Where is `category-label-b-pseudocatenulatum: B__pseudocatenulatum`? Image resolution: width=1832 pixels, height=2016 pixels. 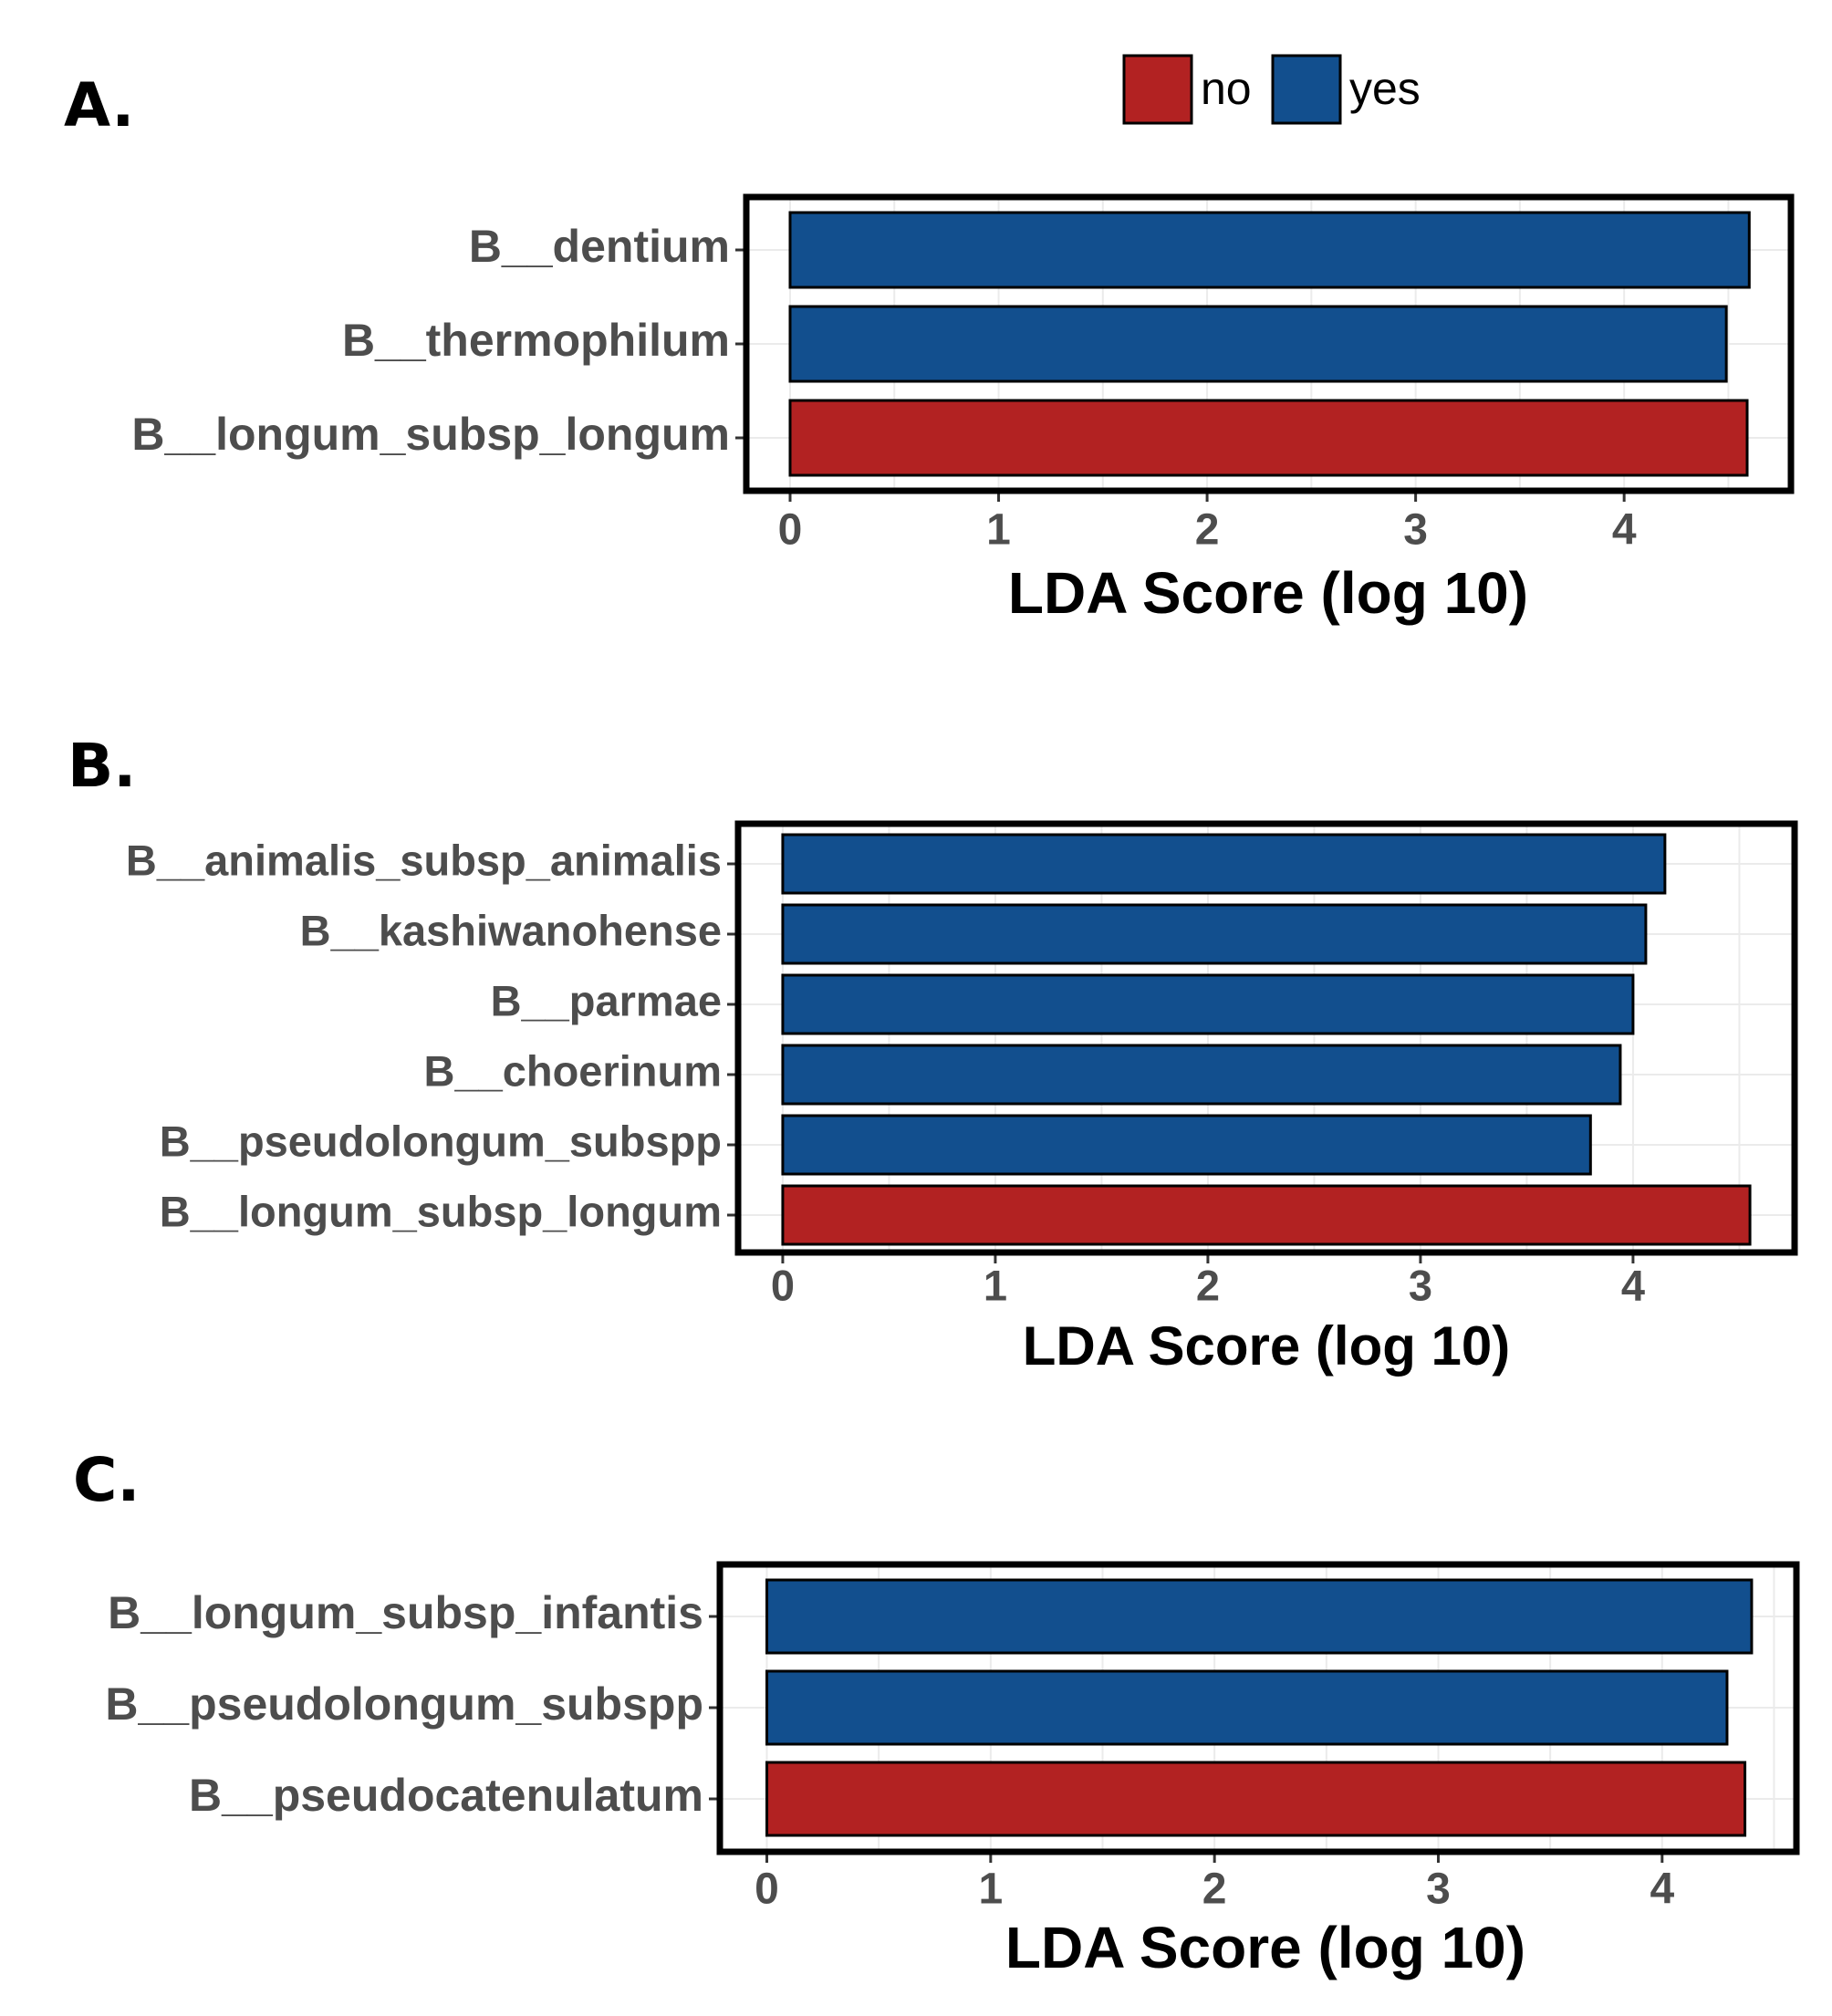
category-label-b-pseudocatenulatum: B__pseudocatenulatum is located at coordinates (446, 1796).